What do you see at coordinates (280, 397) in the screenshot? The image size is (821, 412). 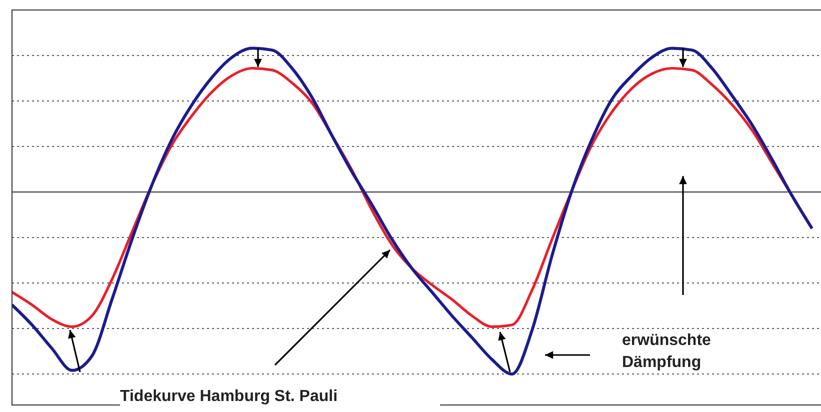 I see `text: Tidekurve Hamburg St. Pauli` at bounding box center [280, 397].